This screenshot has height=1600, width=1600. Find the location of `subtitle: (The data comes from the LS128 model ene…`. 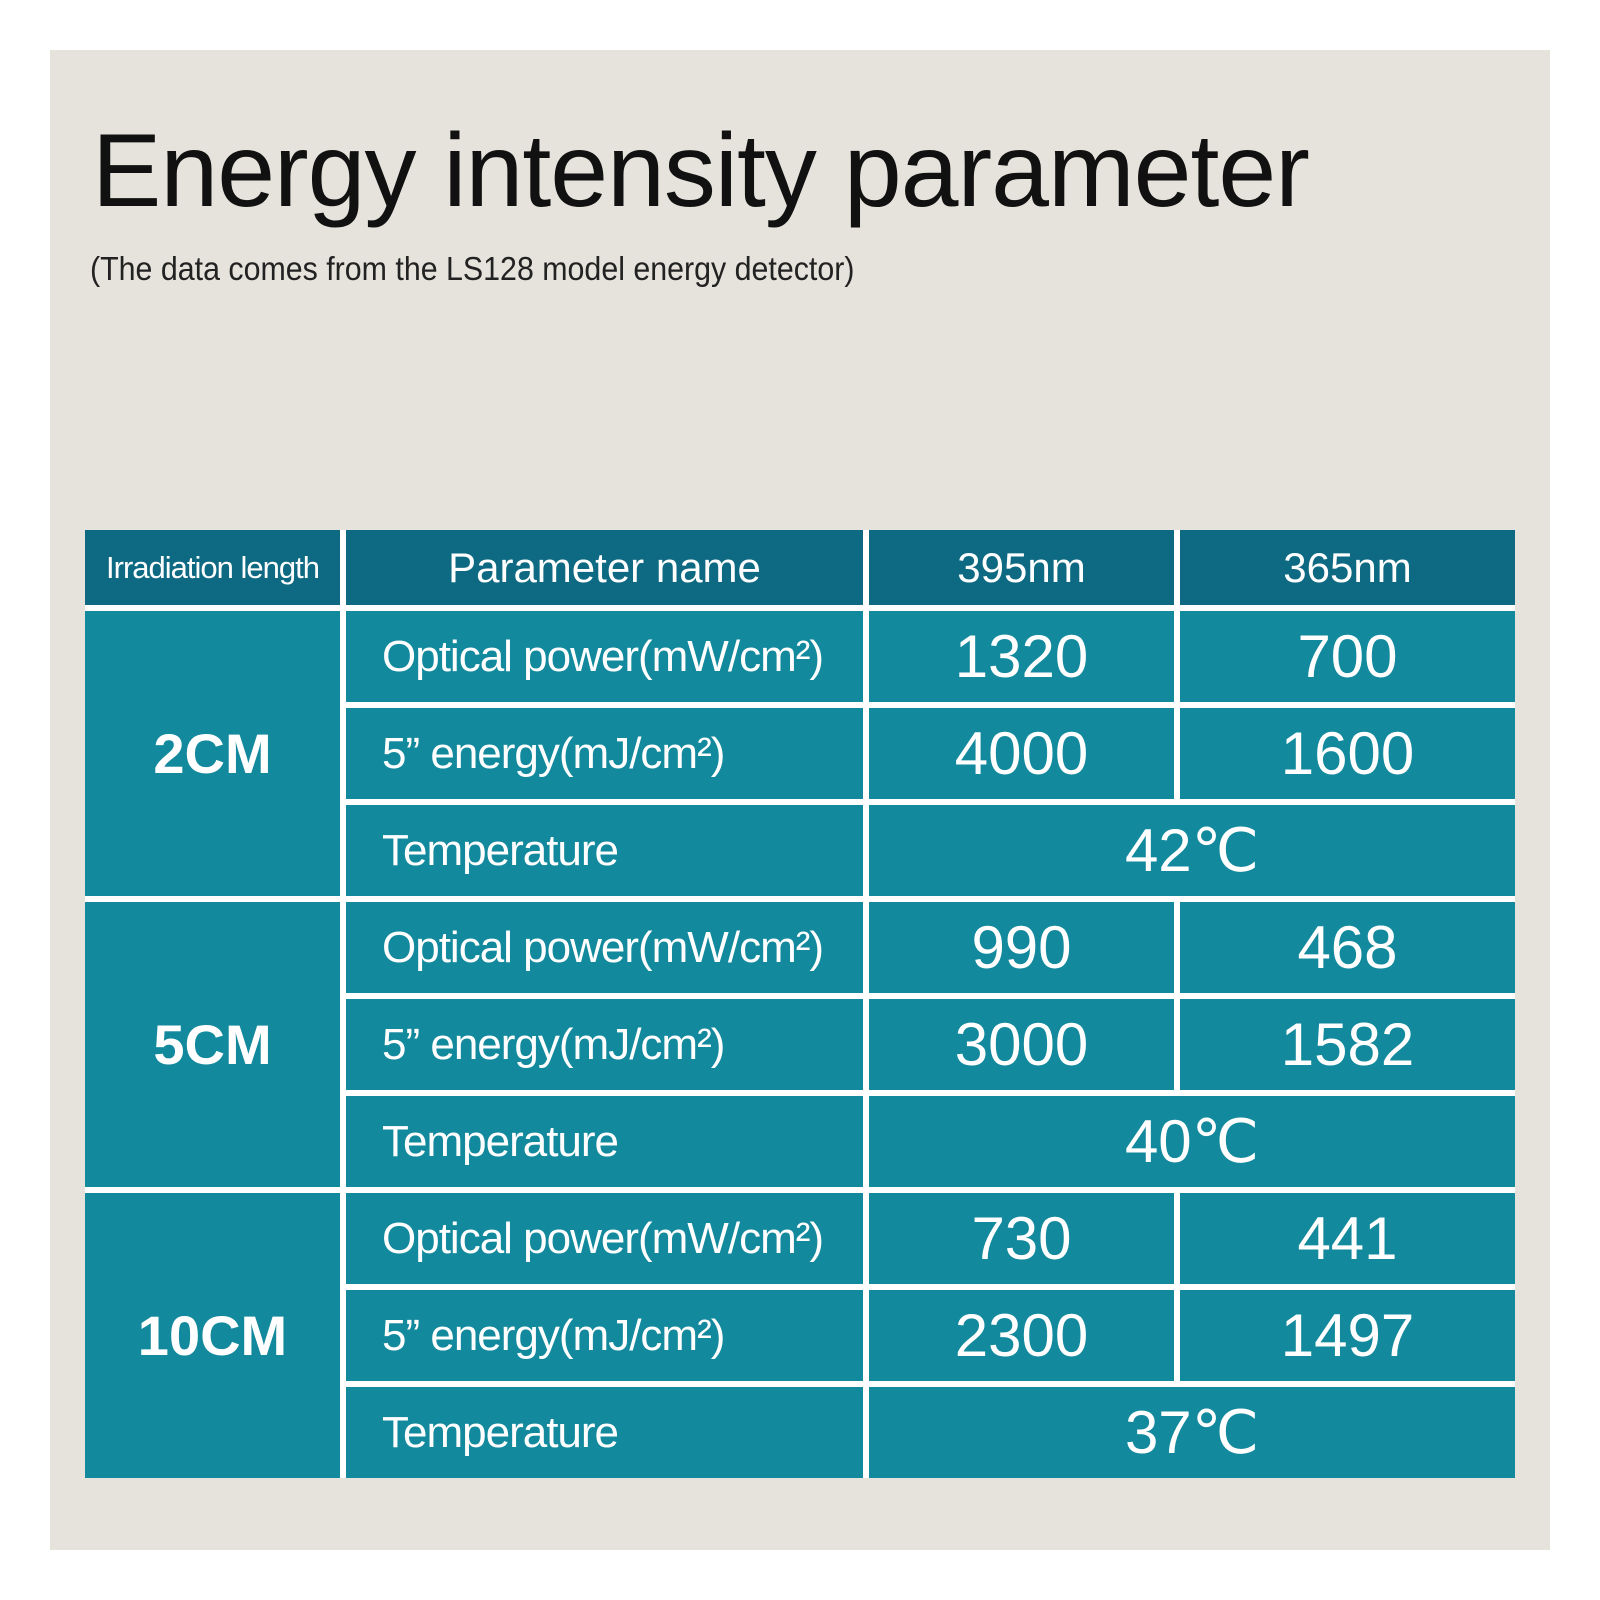

subtitle: (The data comes from the LS128 model ene… is located at coordinates (472, 268).